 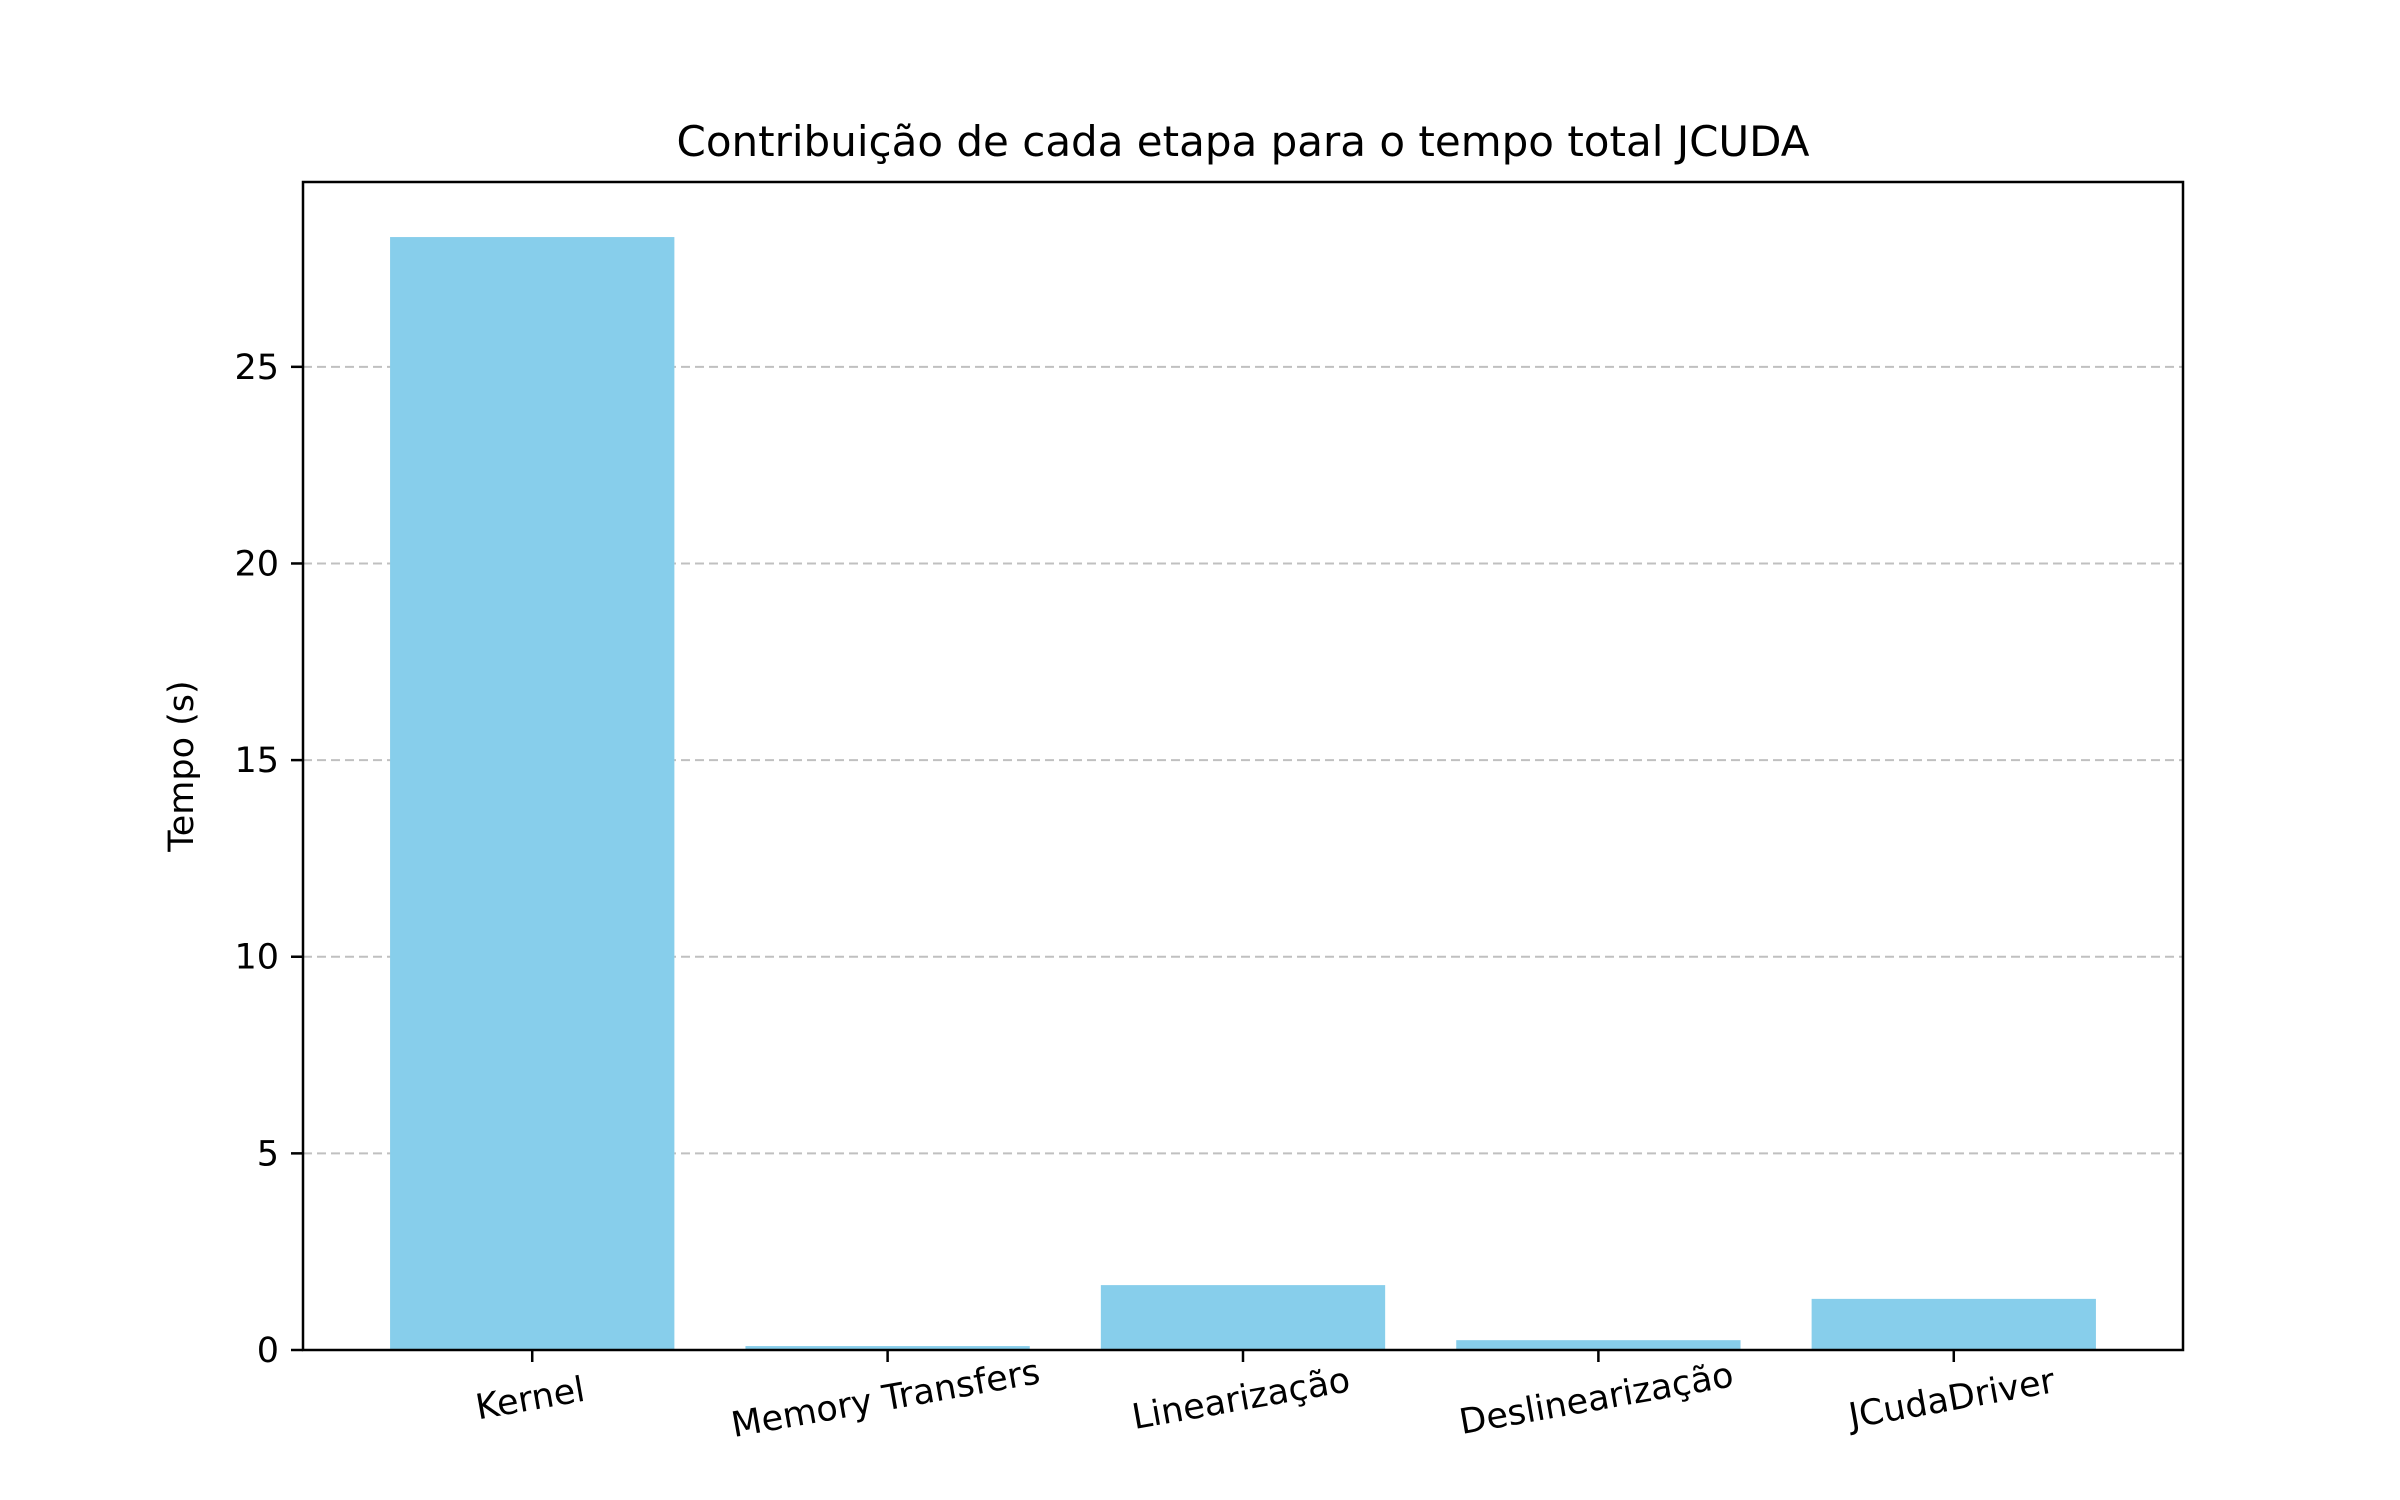 I want to click on y-axis-label: Tempo (s), so click(x=182, y=766).